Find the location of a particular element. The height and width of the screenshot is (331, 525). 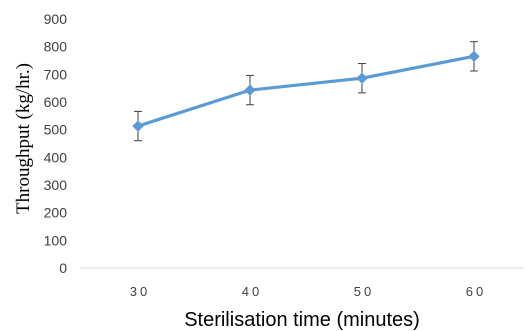

y-tick-label: 0 is located at coordinates (63, 268).